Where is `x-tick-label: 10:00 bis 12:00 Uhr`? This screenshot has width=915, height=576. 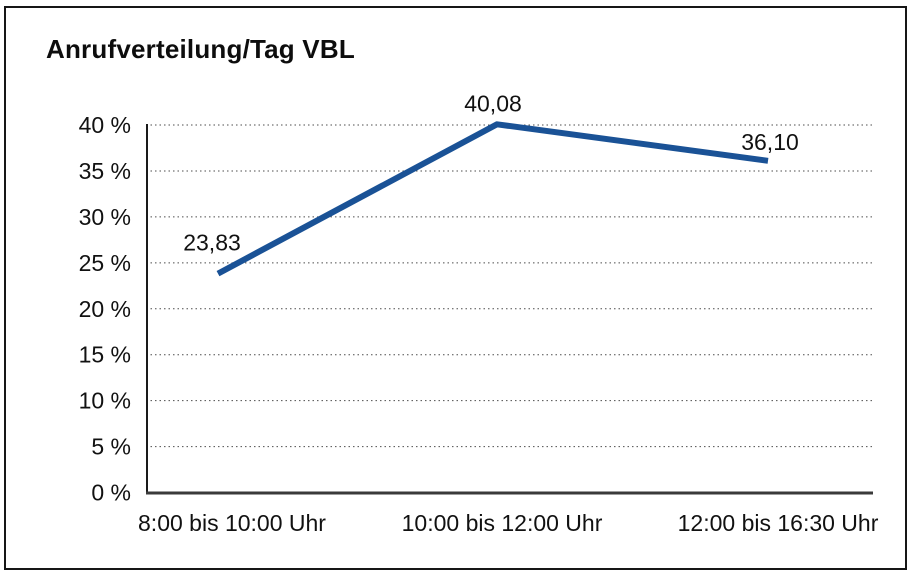
x-tick-label: 10:00 bis 12:00 Uhr is located at coordinates (502, 523).